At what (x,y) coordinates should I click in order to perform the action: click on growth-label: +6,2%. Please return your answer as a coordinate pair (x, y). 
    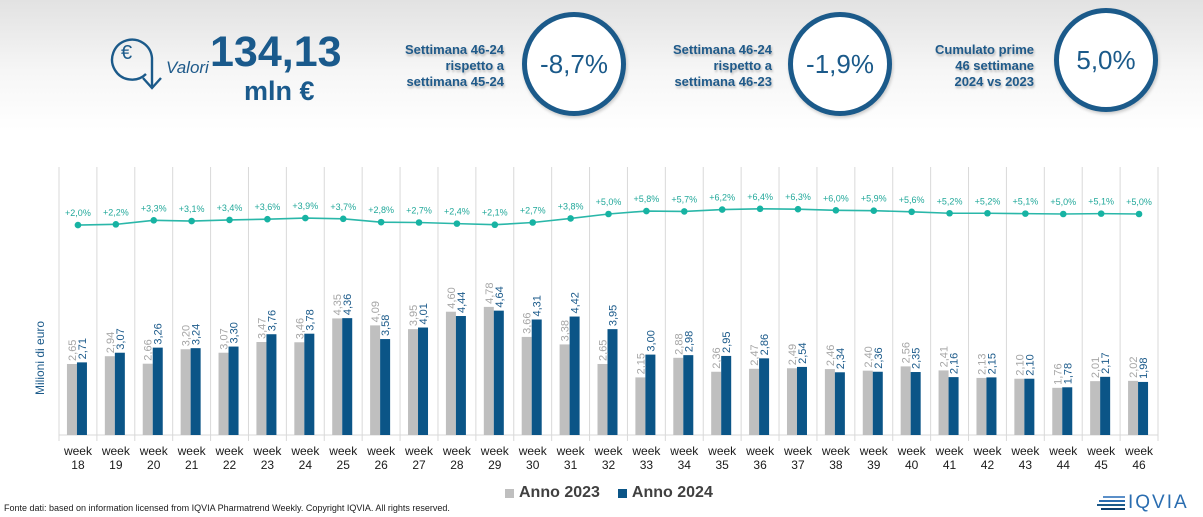
    Looking at the image, I should click on (722, 198).